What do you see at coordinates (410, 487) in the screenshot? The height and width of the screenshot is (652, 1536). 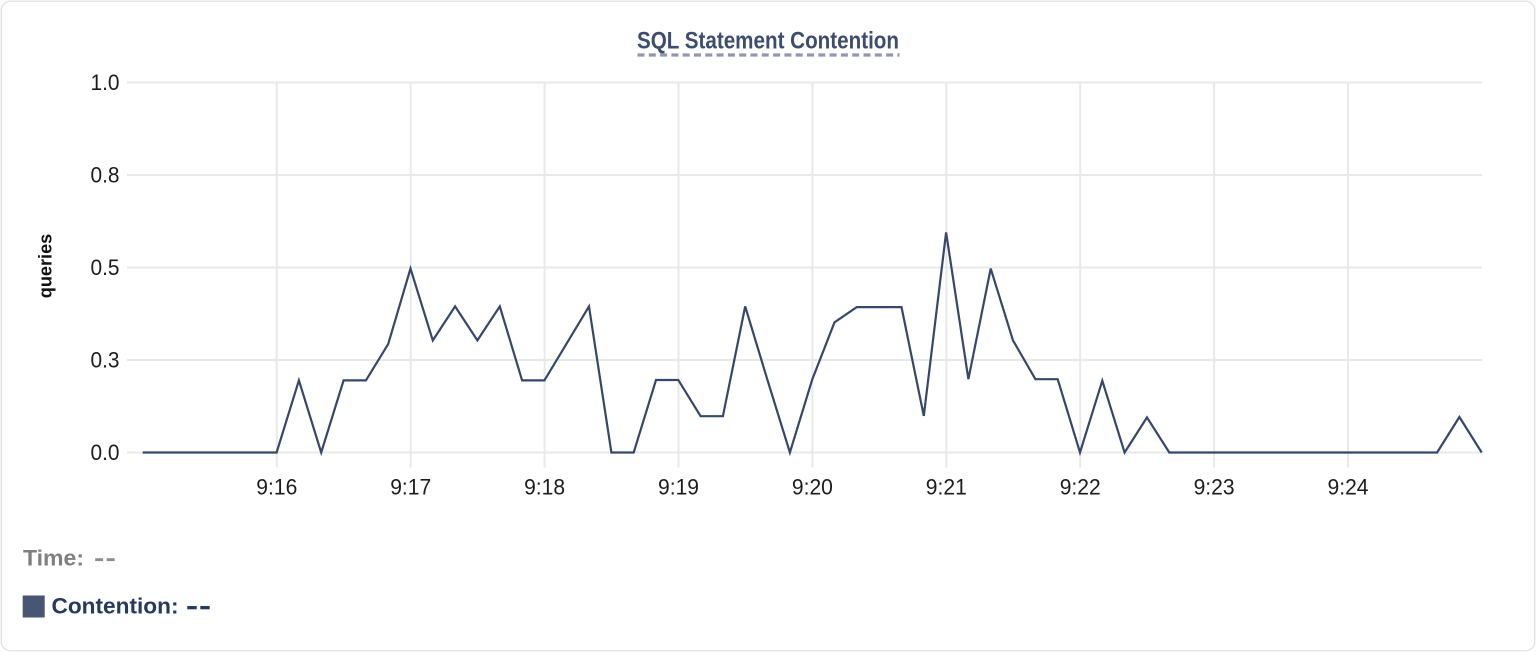 I see `svg-text: 9:17` at bounding box center [410, 487].